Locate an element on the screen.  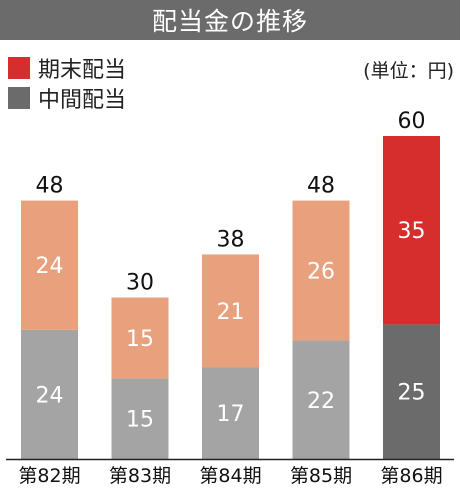
legend-item-interim: 中間配当 is located at coordinates (67, 98).